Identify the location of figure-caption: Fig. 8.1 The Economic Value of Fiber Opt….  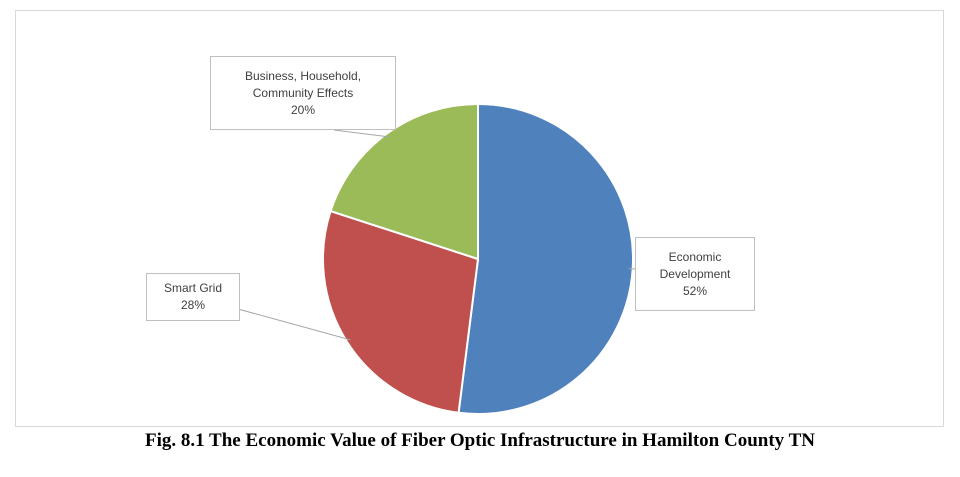
(480, 440).